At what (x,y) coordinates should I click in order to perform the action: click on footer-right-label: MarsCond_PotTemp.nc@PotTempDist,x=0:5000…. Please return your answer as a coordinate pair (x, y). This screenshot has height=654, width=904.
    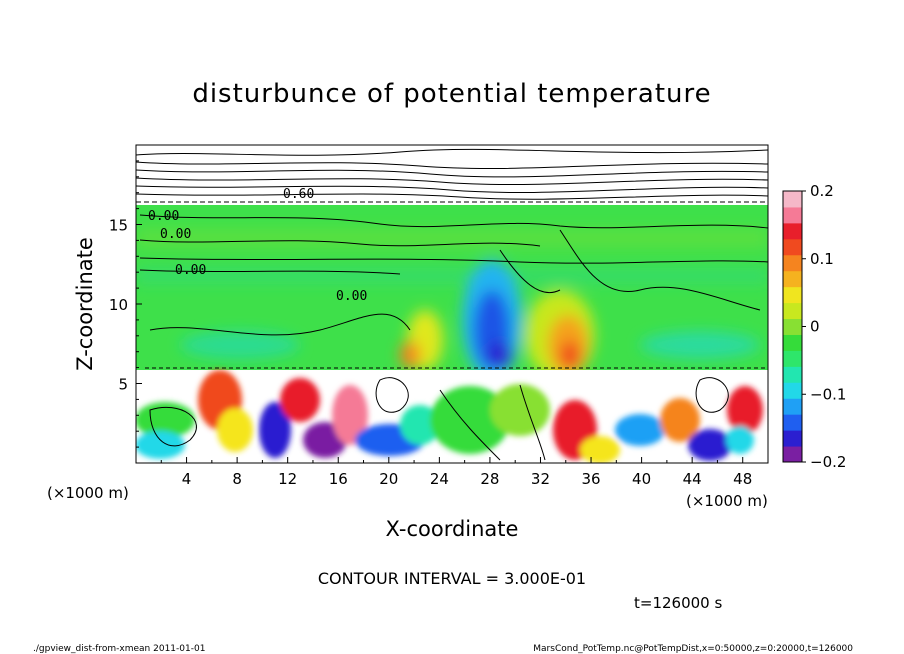
    Looking at the image, I should click on (693, 649).